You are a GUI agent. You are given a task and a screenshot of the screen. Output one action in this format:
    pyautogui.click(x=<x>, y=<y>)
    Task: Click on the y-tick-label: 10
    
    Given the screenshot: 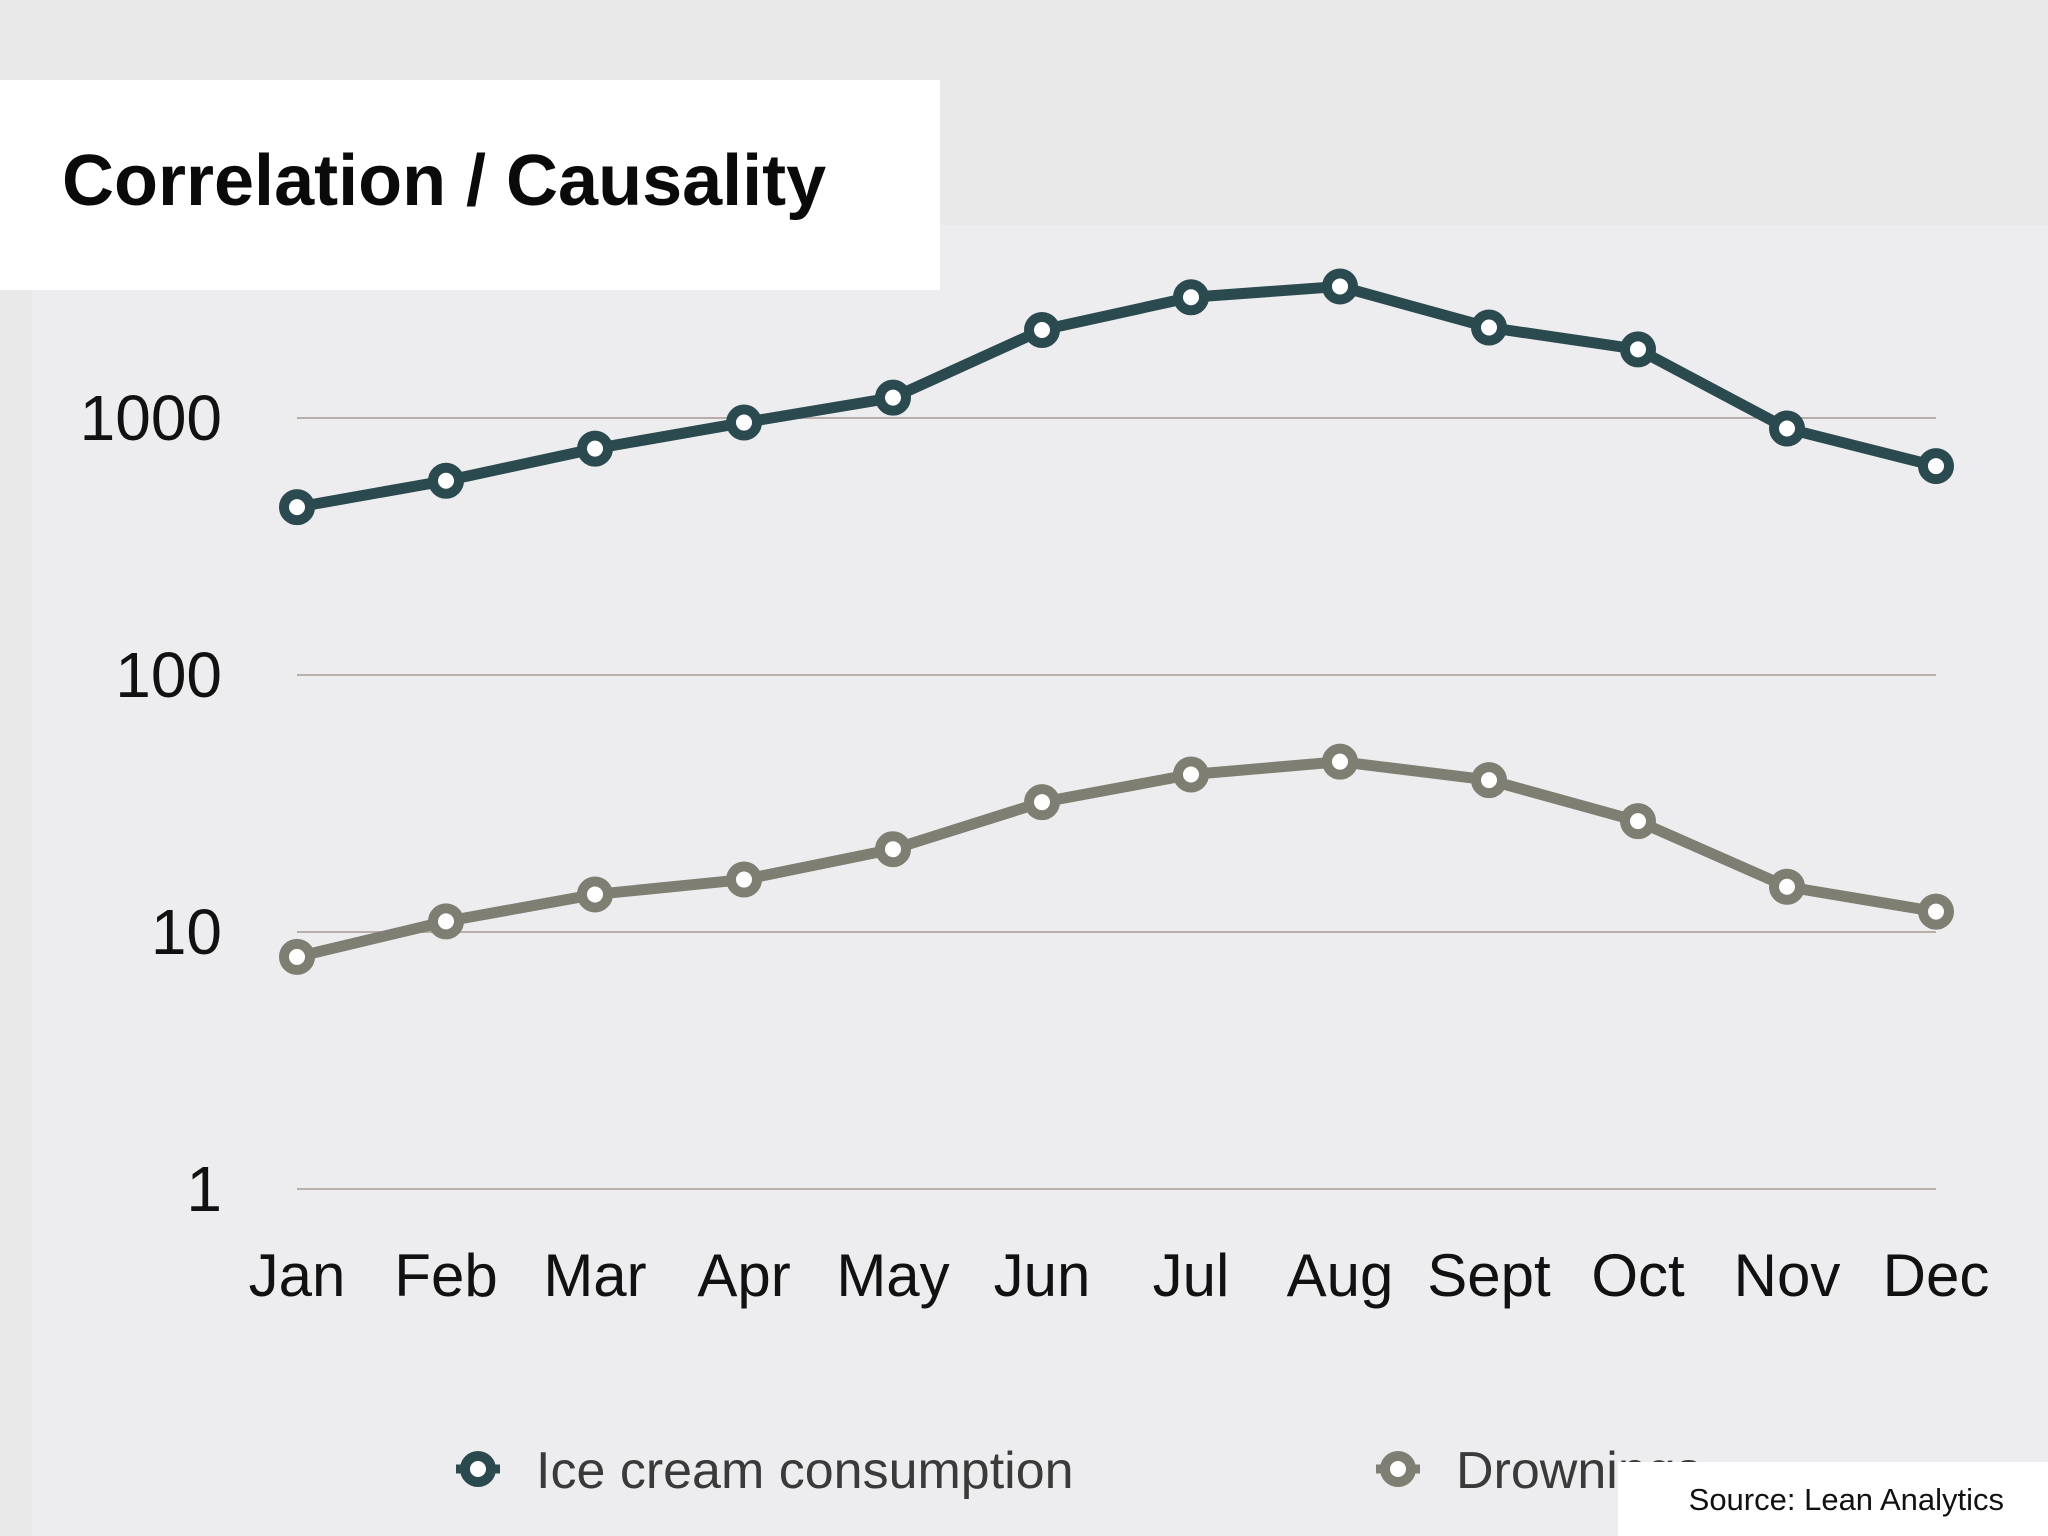 What is the action you would take?
    pyautogui.click(x=186, y=932)
    